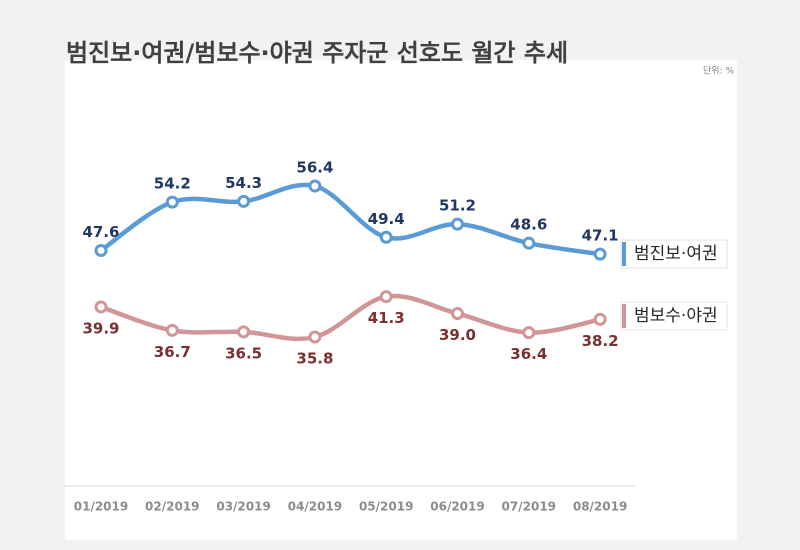 The width and height of the screenshot is (800, 550). What do you see at coordinates (529, 507) in the screenshot?
I see `x-tick-label: 07/2019` at bounding box center [529, 507].